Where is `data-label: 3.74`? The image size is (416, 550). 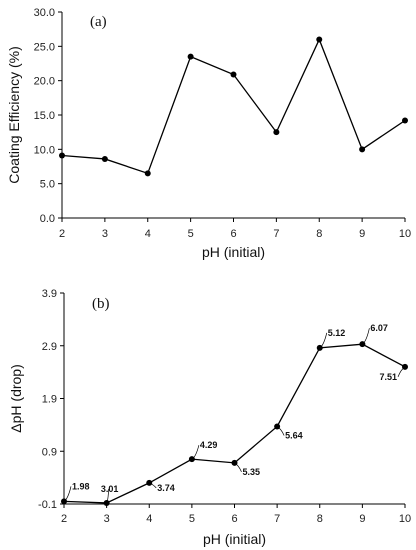 data-label: 3.74 is located at coordinates (166, 488).